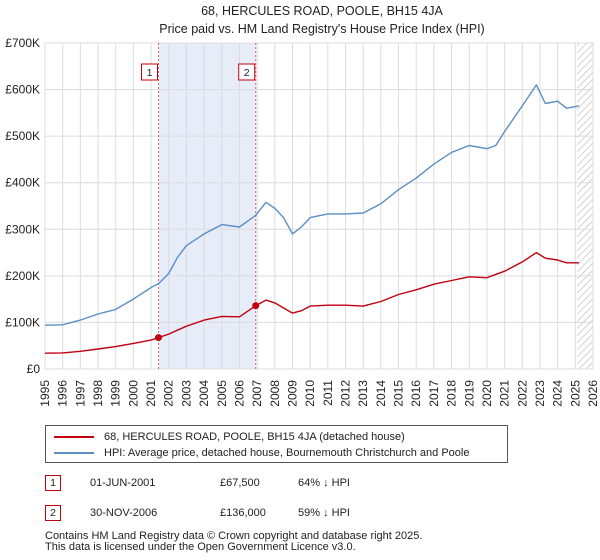 The height and width of the screenshot is (560, 600). I want to click on x-tick-label: 2004, so click(204, 393).